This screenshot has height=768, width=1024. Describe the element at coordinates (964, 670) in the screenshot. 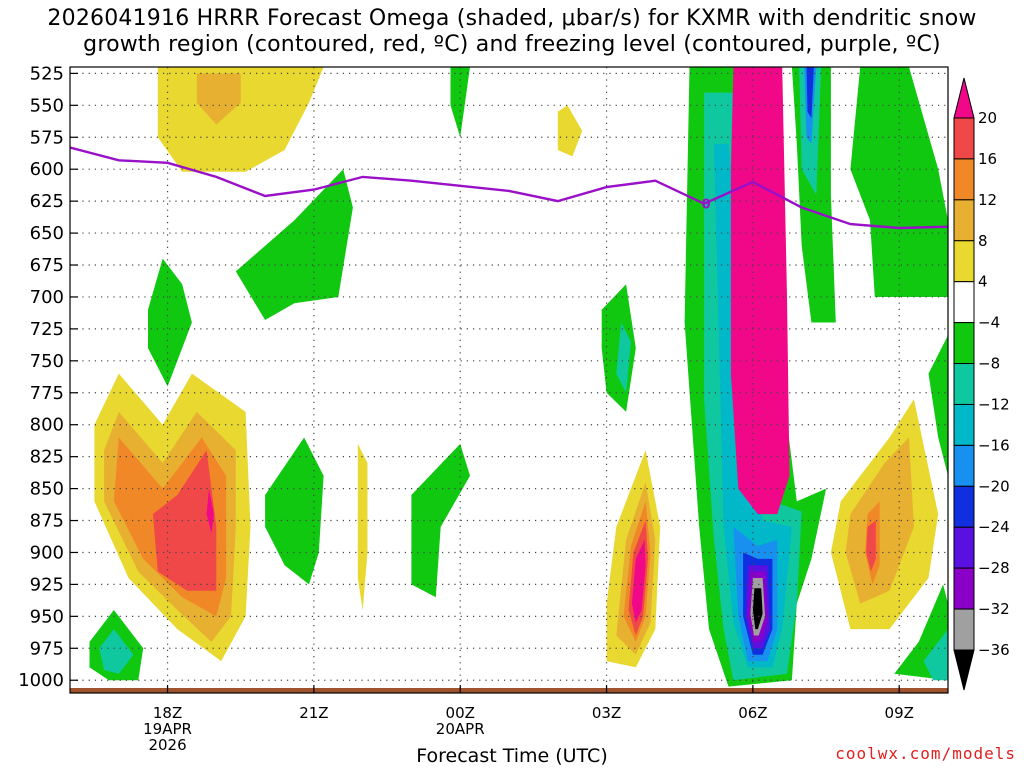

I see `colorbar-arrow-bottom` at that location.